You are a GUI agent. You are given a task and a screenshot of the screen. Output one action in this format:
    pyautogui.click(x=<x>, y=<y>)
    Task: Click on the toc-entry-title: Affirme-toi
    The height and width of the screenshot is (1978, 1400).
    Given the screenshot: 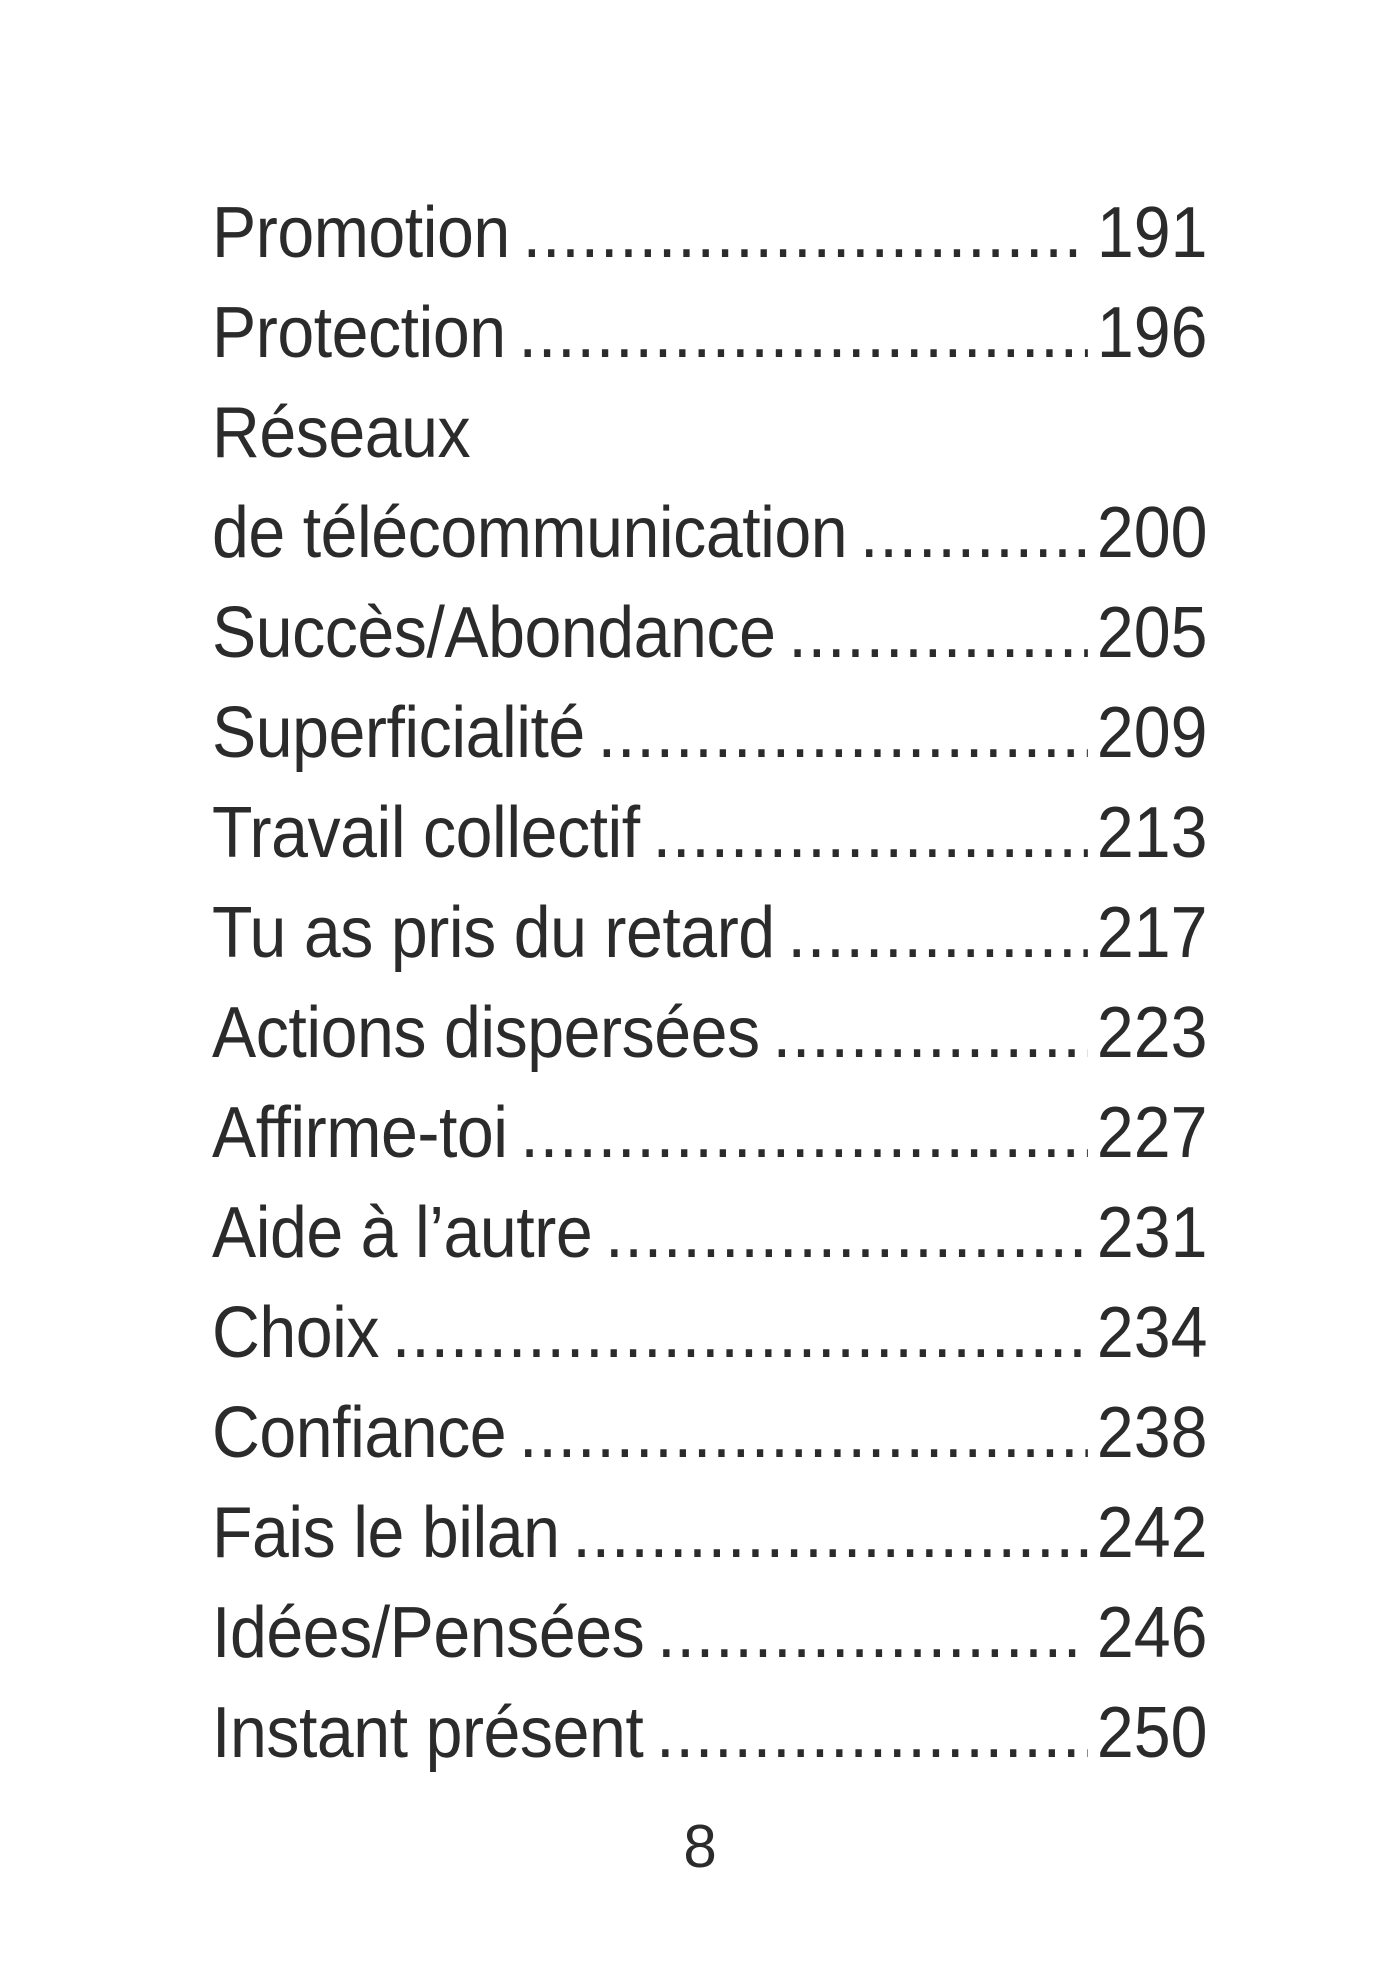 What is the action you would take?
    pyautogui.click(x=360, y=1133)
    